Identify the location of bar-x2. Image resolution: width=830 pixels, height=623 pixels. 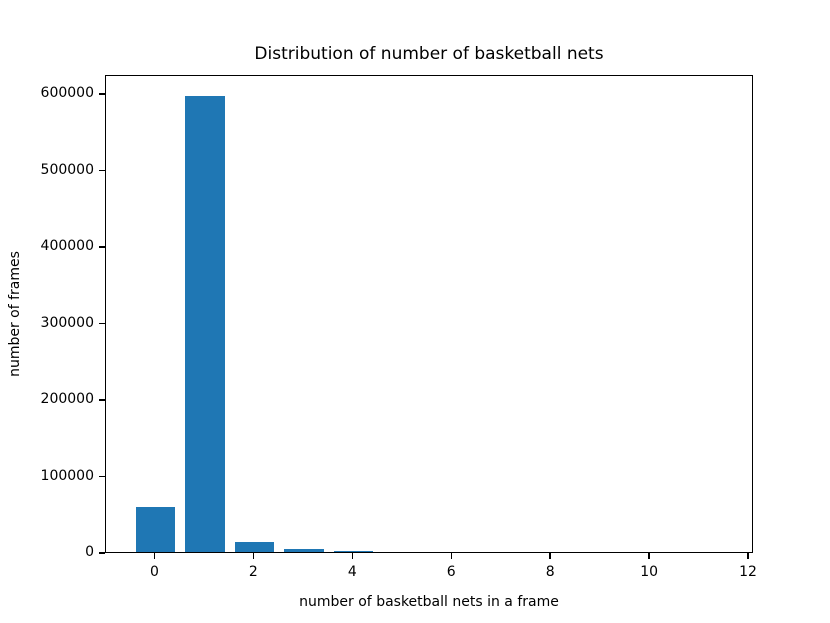
(254, 547).